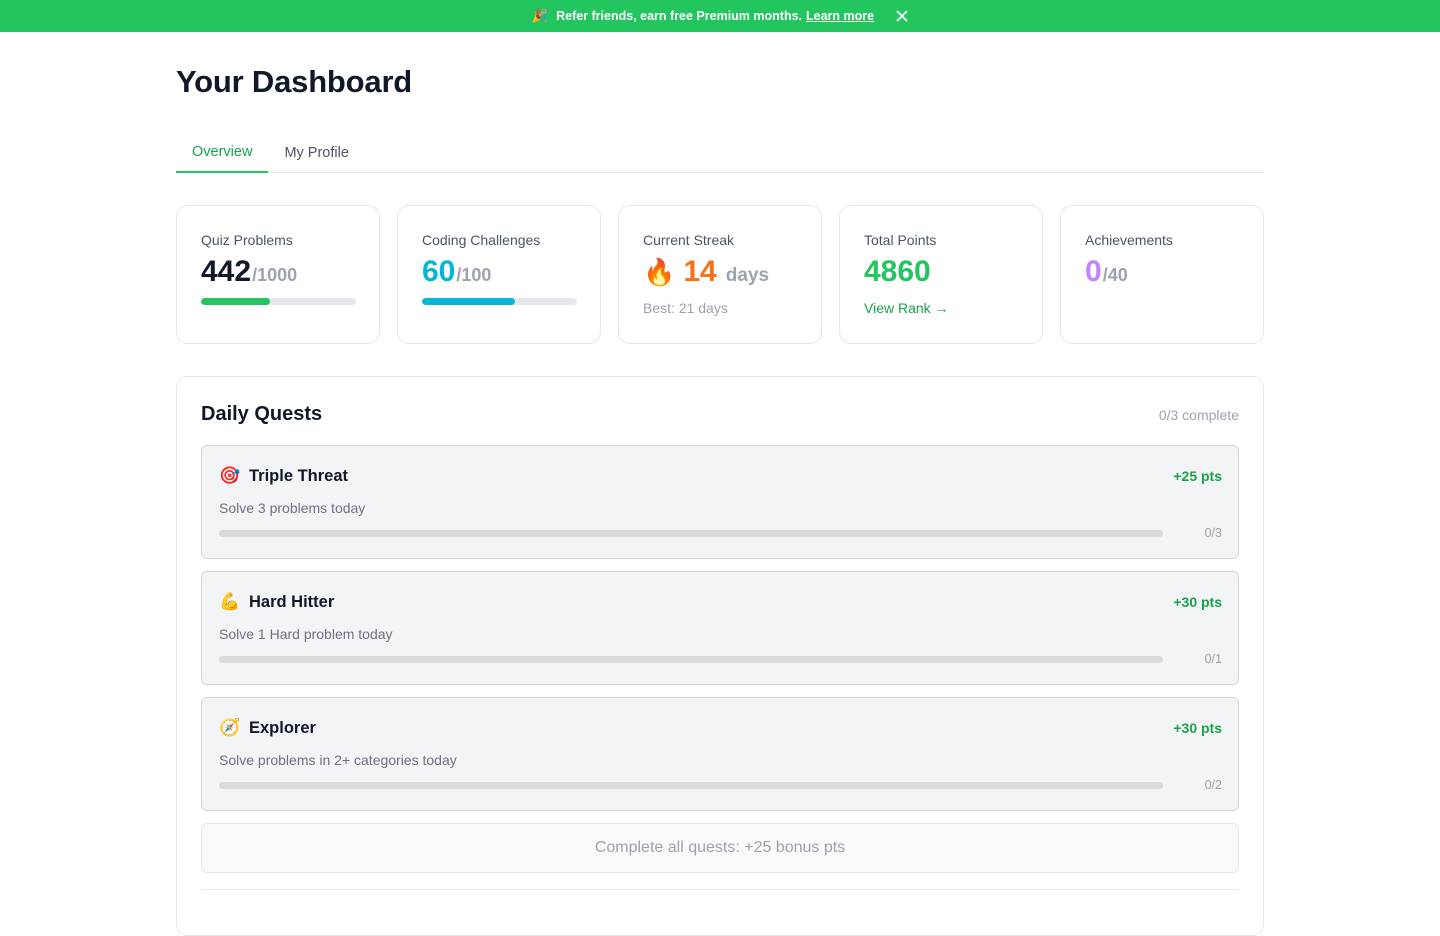  What do you see at coordinates (1162, 274) in the screenshot?
I see `achievements-card: Achievements 0 /40` at bounding box center [1162, 274].